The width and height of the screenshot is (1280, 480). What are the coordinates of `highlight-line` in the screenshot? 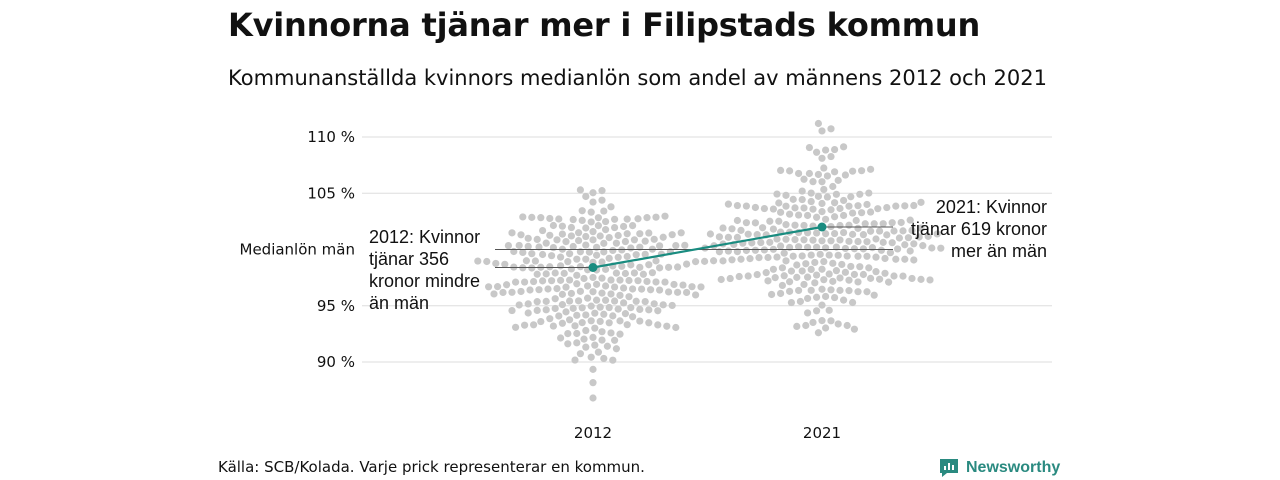 It's located at (707, 247).